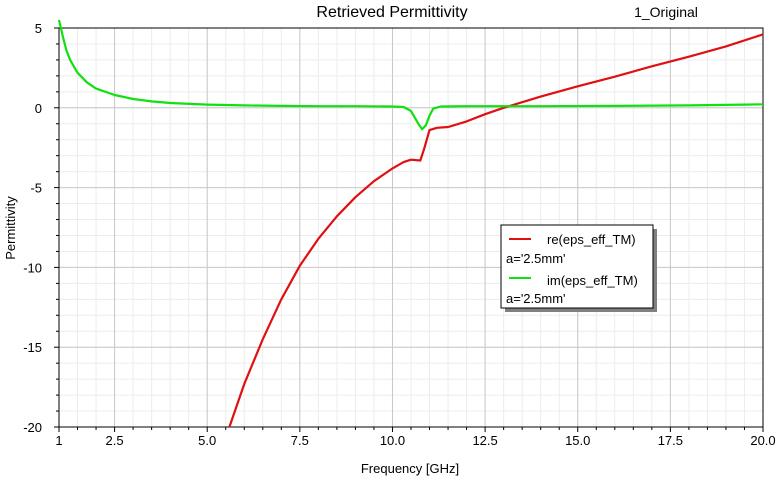 This screenshot has width=780, height=480. What do you see at coordinates (32, 347) in the screenshot?
I see `y-tick-label: -15` at bounding box center [32, 347].